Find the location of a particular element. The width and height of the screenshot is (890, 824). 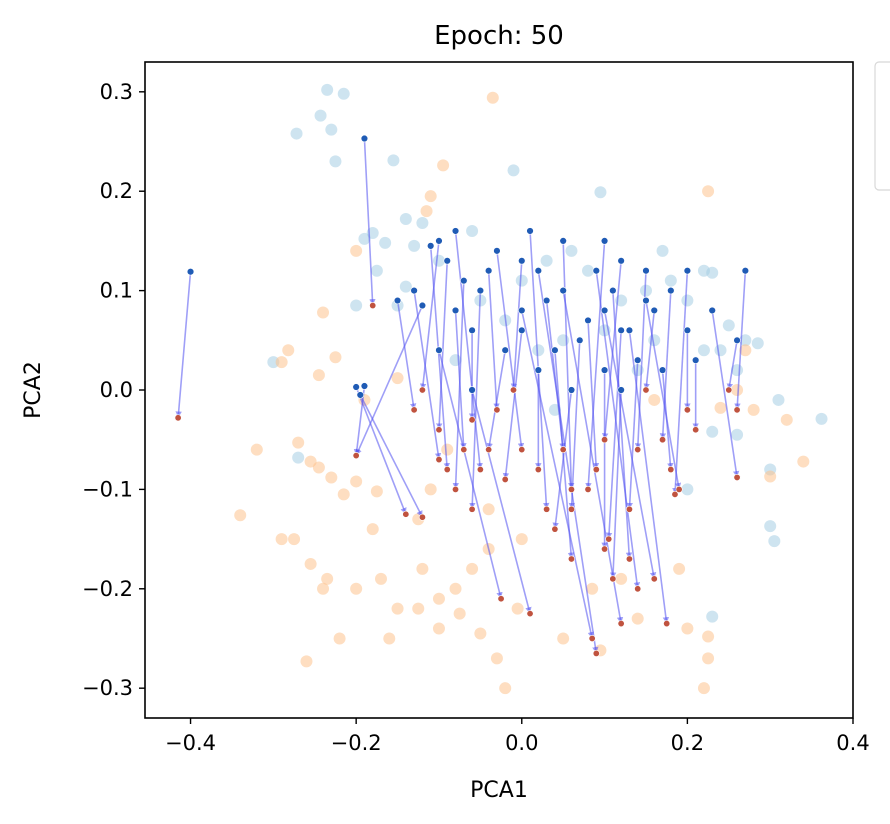

y-tick-label: 0.1 is located at coordinates (116, 291).